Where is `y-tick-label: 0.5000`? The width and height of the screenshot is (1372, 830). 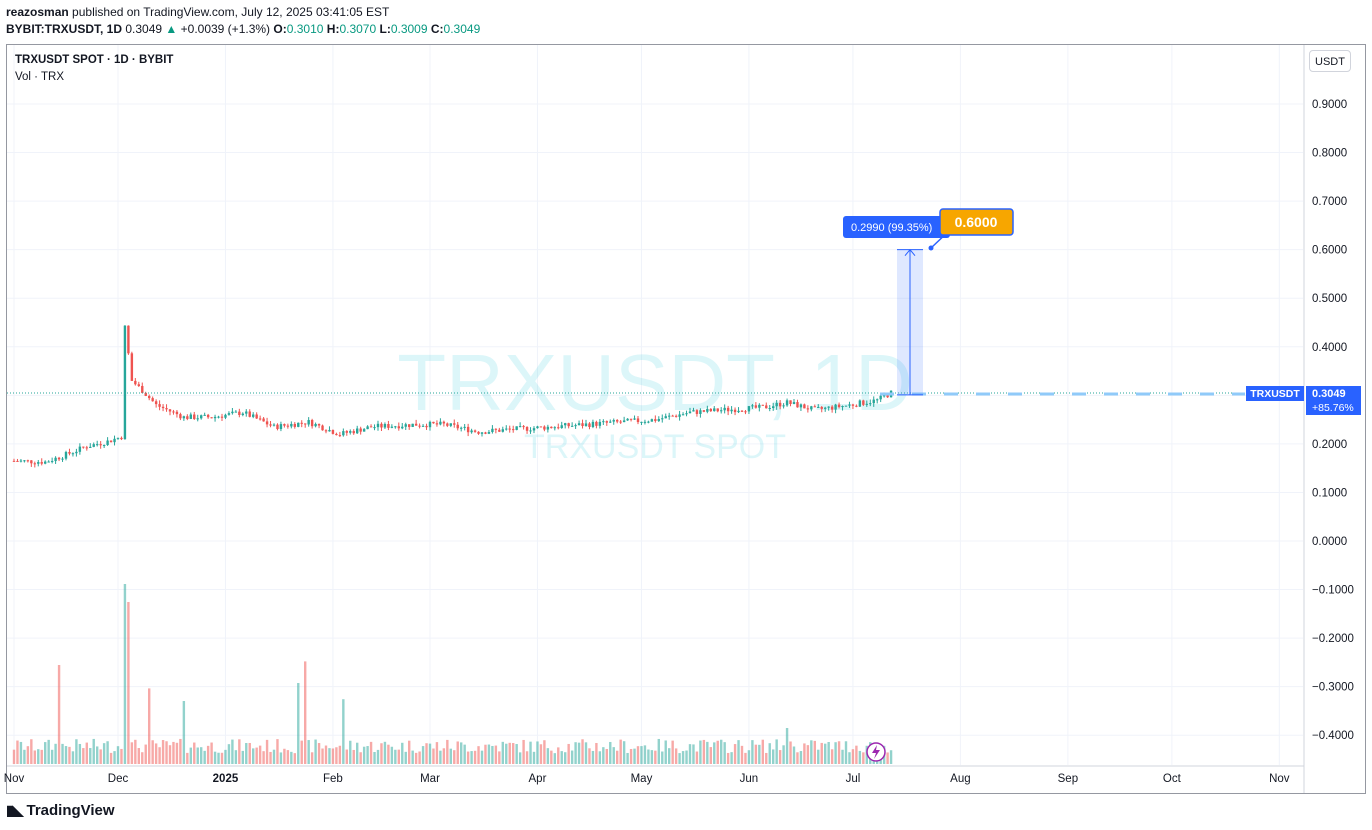 y-tick-label: 0.5000 is located at coordinates (1329, 299).